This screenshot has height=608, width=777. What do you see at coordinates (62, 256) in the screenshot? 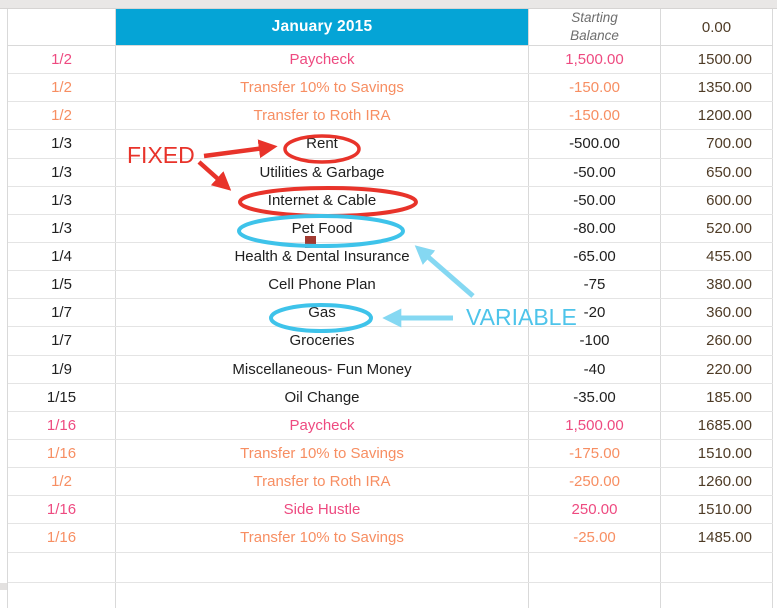
I see `row-date-cell: 1/4` at bounding box center [62, 256].